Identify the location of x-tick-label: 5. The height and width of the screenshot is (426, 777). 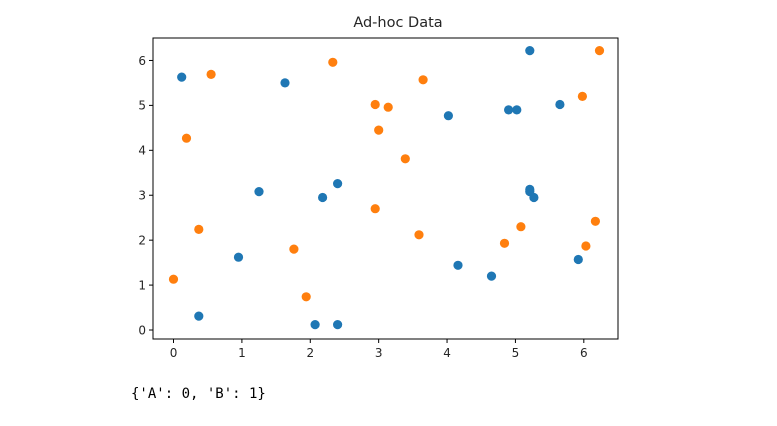
(516, 353).